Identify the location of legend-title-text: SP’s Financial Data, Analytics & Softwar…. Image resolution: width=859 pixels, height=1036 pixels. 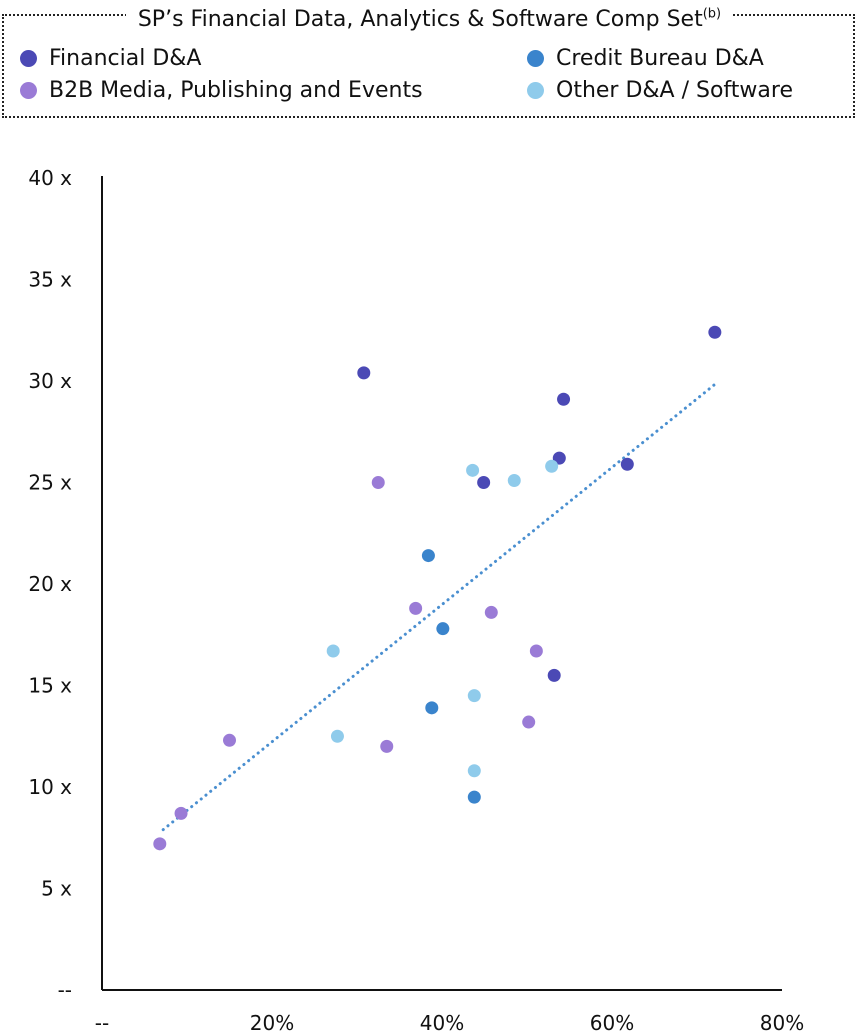
(420, 20).